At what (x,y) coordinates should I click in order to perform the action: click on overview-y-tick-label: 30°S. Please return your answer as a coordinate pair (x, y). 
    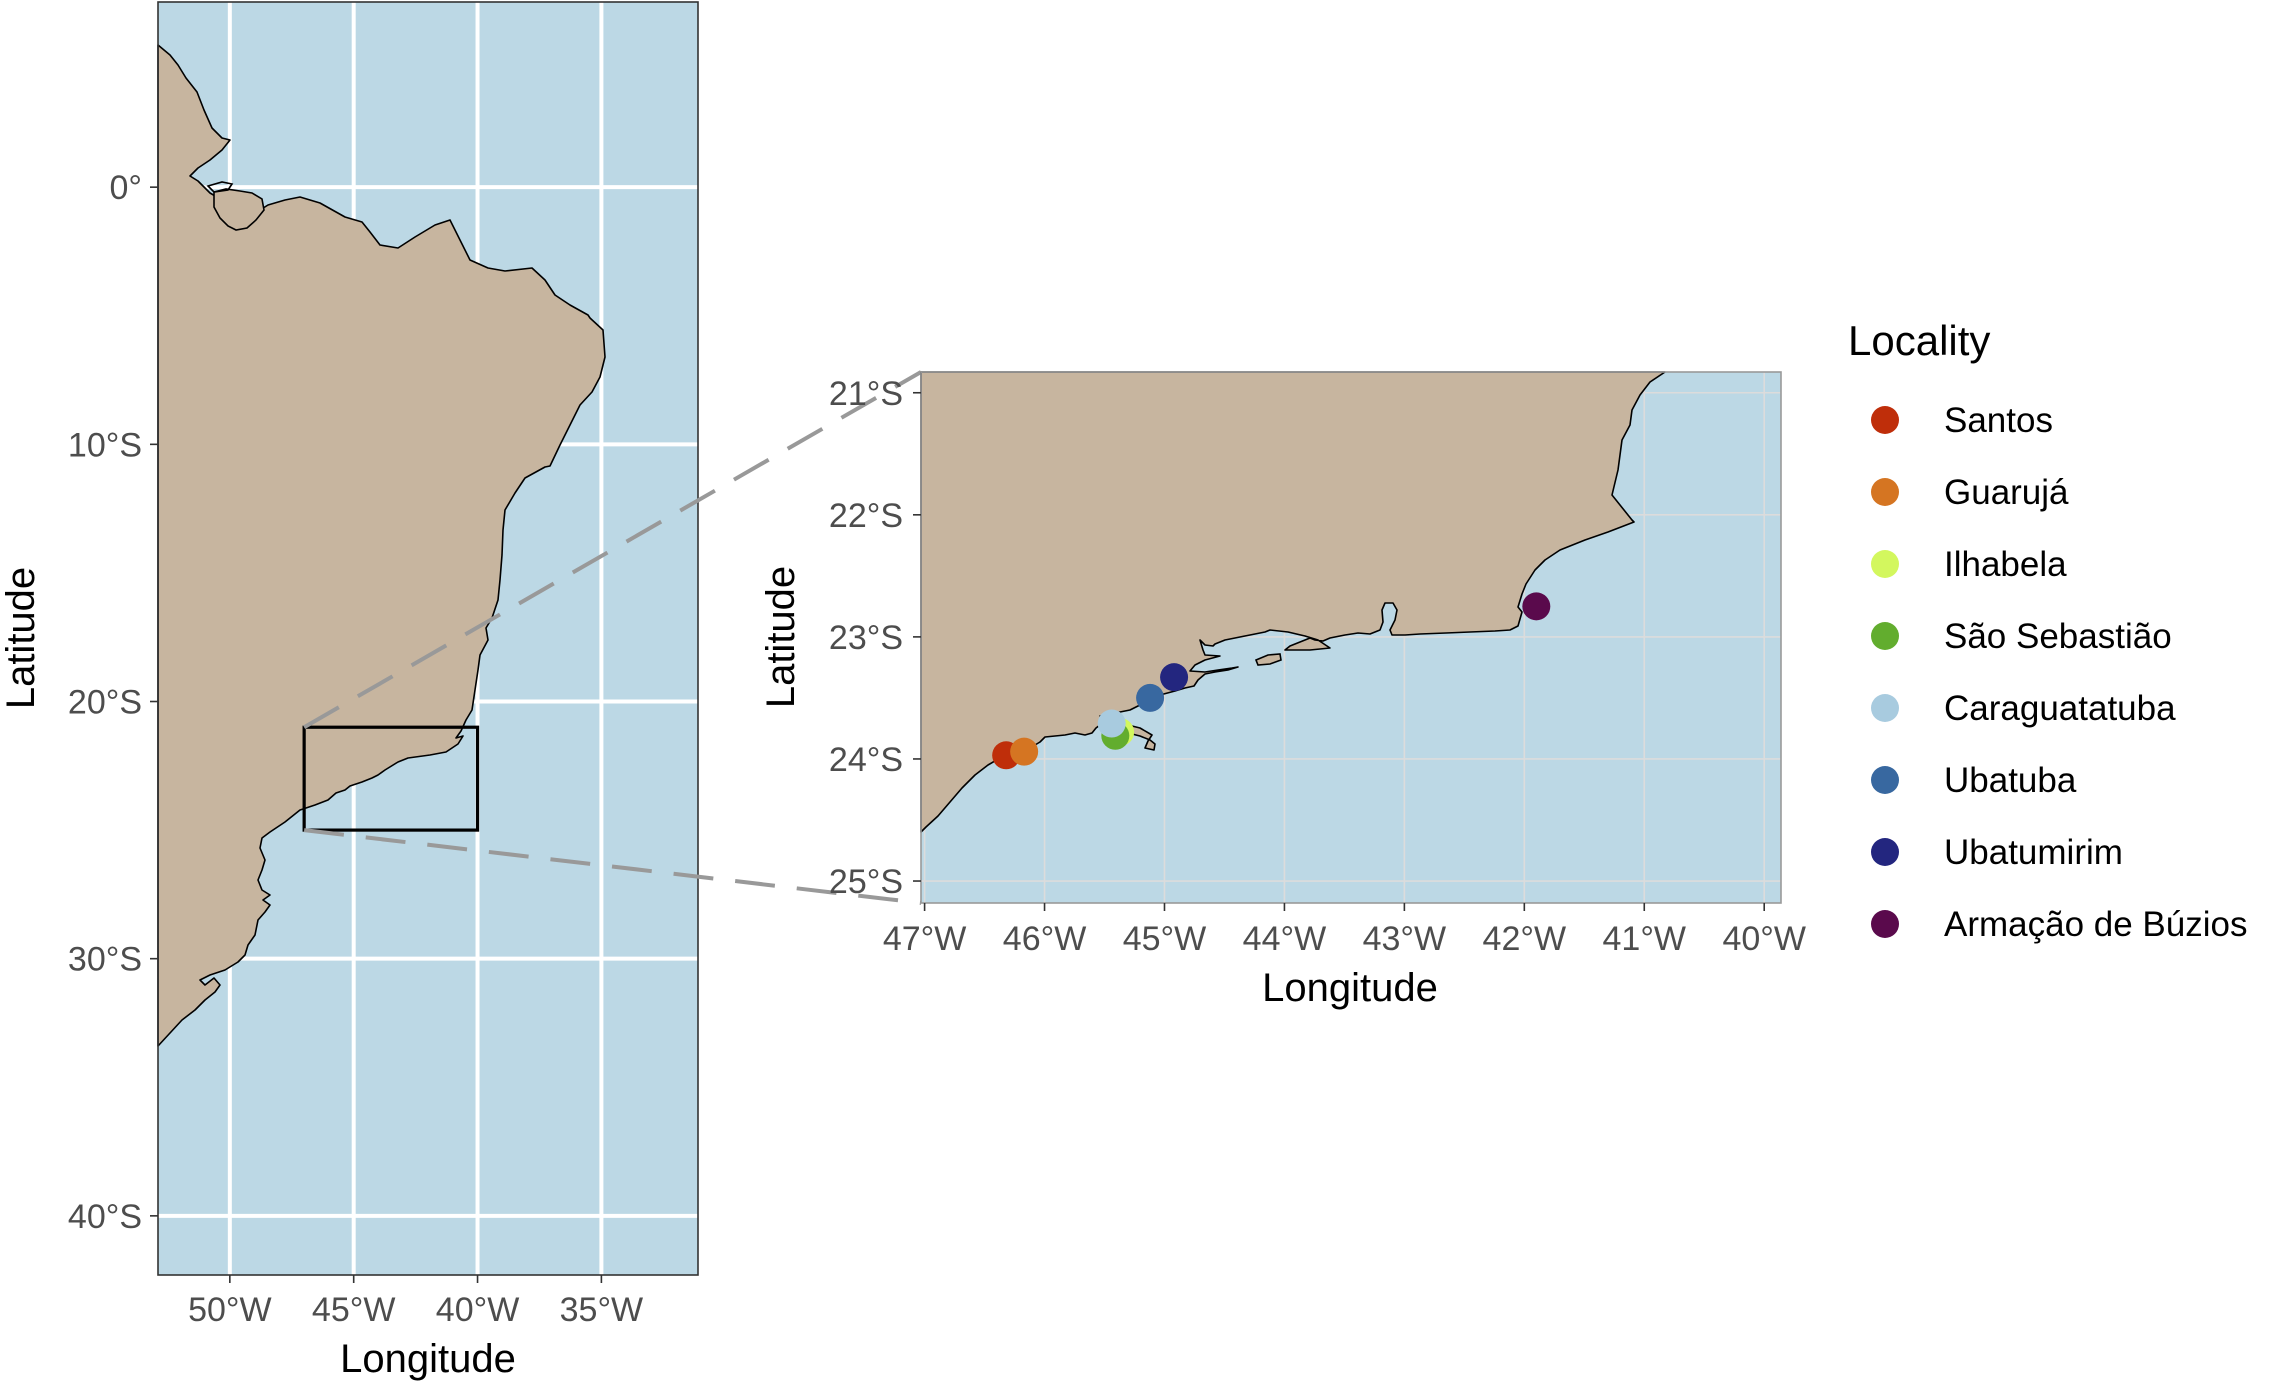
    Looking at the image, I should click on (105, 960).